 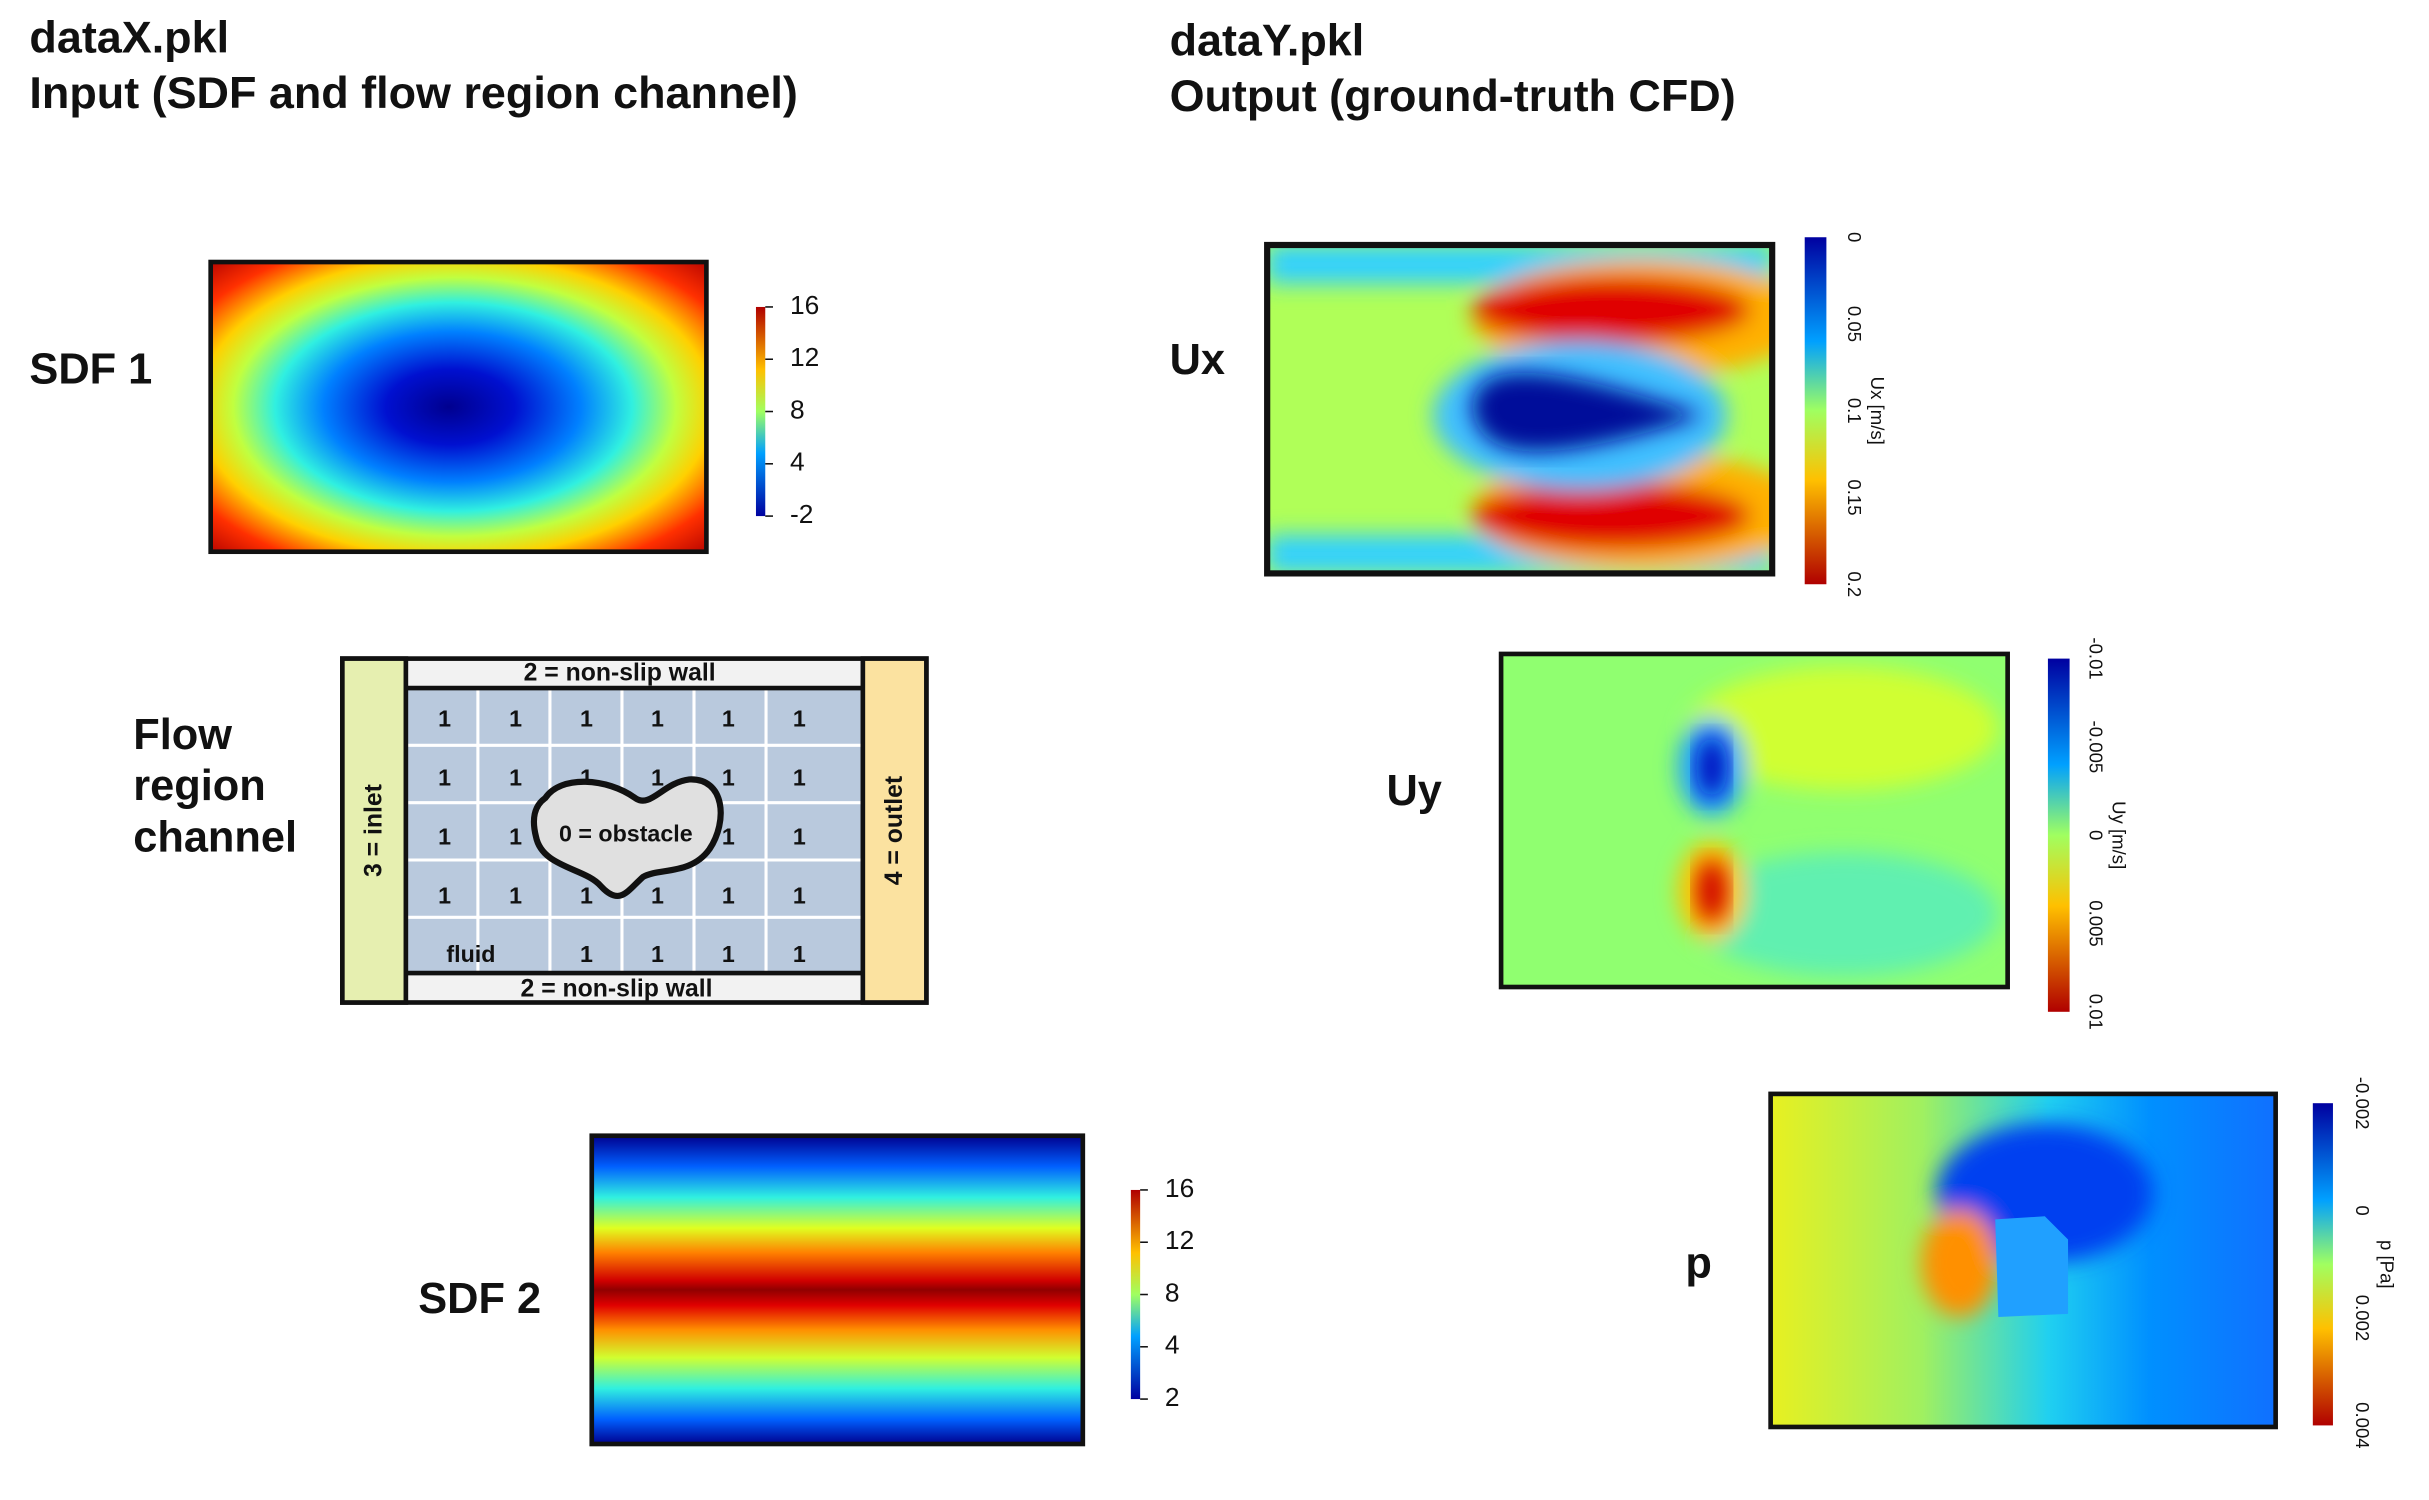 What do you see at coordinates (2362, 1318) in the screenshot?
I see `colorbar-tick-label: 0.002` at bounding box center [2362, 1318].